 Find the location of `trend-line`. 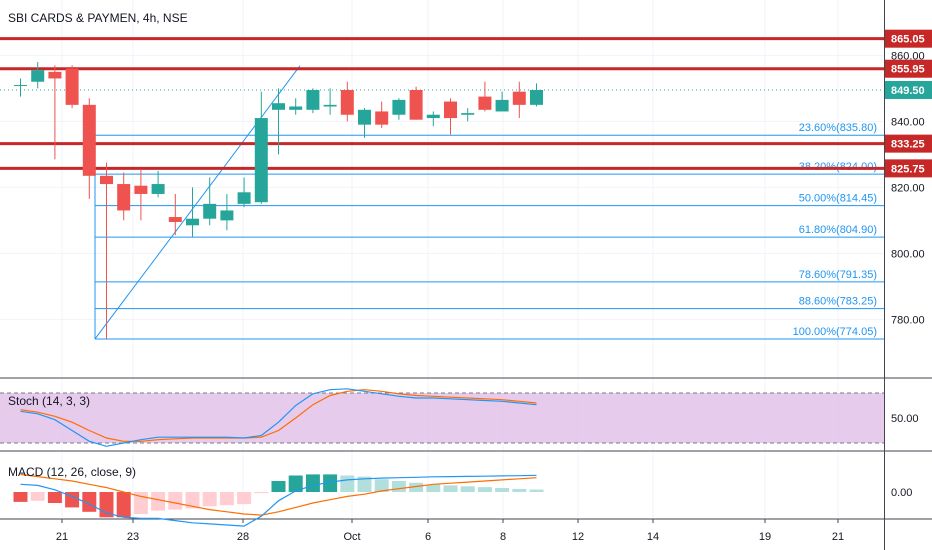

trend-line is located at coordinates (197, 202).